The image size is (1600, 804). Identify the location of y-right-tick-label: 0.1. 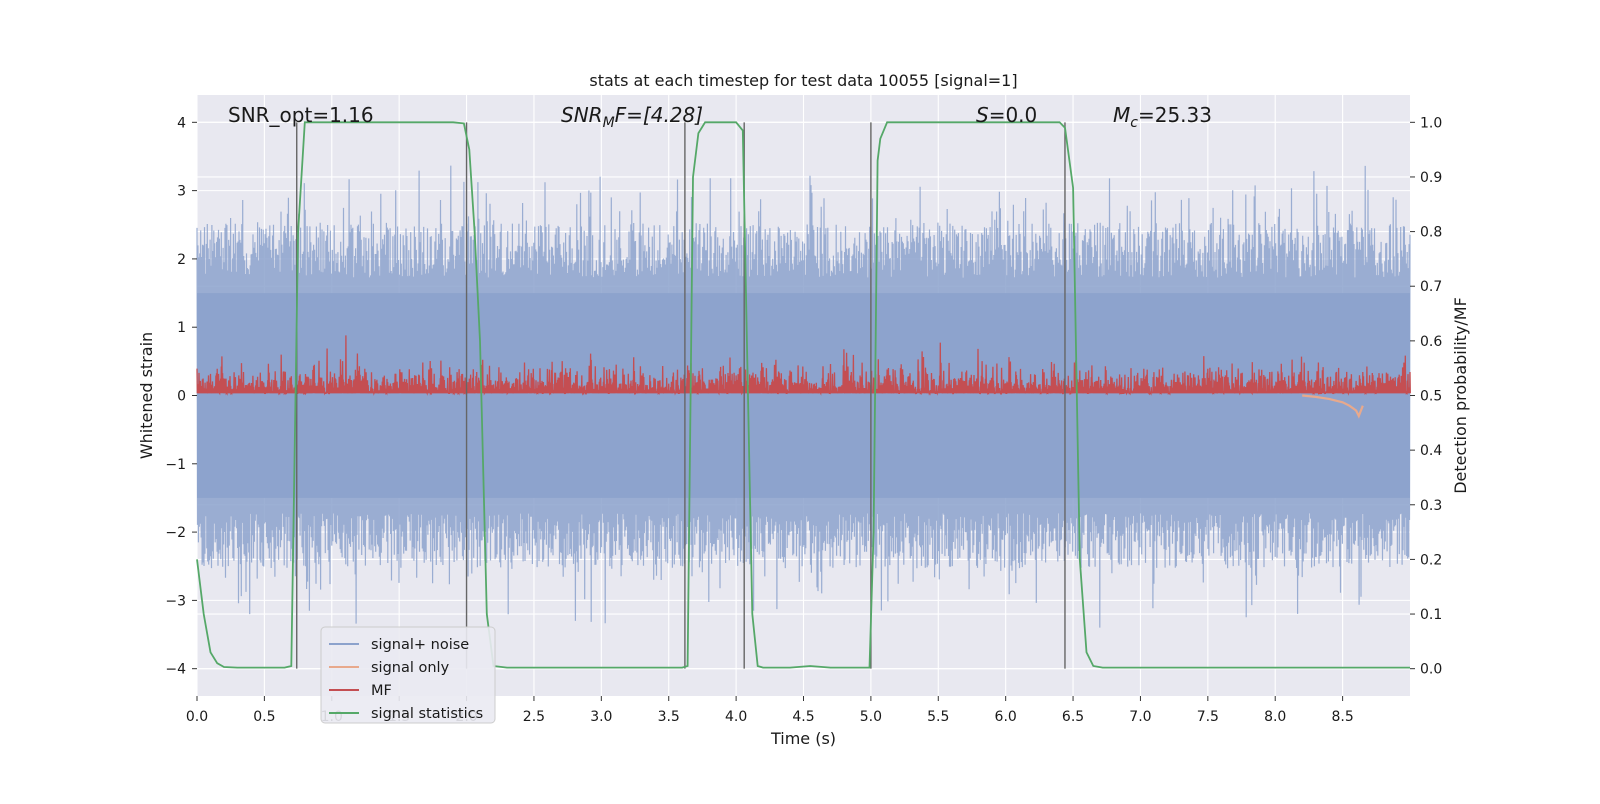
(1431, 615).